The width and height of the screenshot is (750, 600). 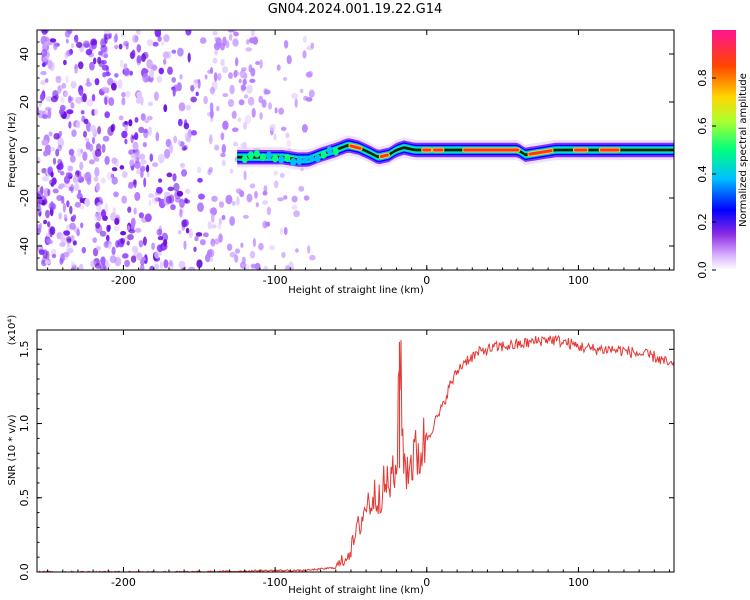 I want to click on spectrogram-x-tick-label: 0, so click(x=426, y=280).